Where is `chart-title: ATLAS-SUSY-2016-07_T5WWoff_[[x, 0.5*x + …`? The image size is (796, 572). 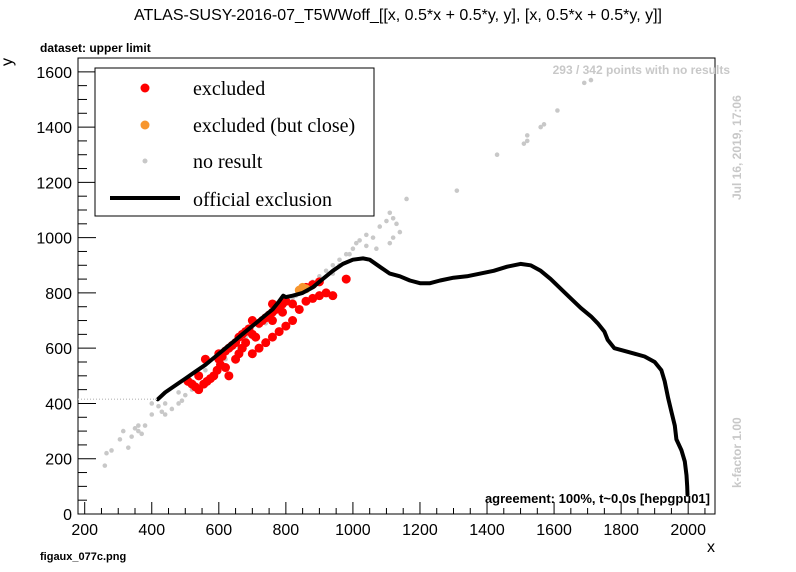
chart-title: ATLAS-SUSY-2016-07_T5WWoff_[[x, 0.5*x + … is located at coordinates (398, 15).